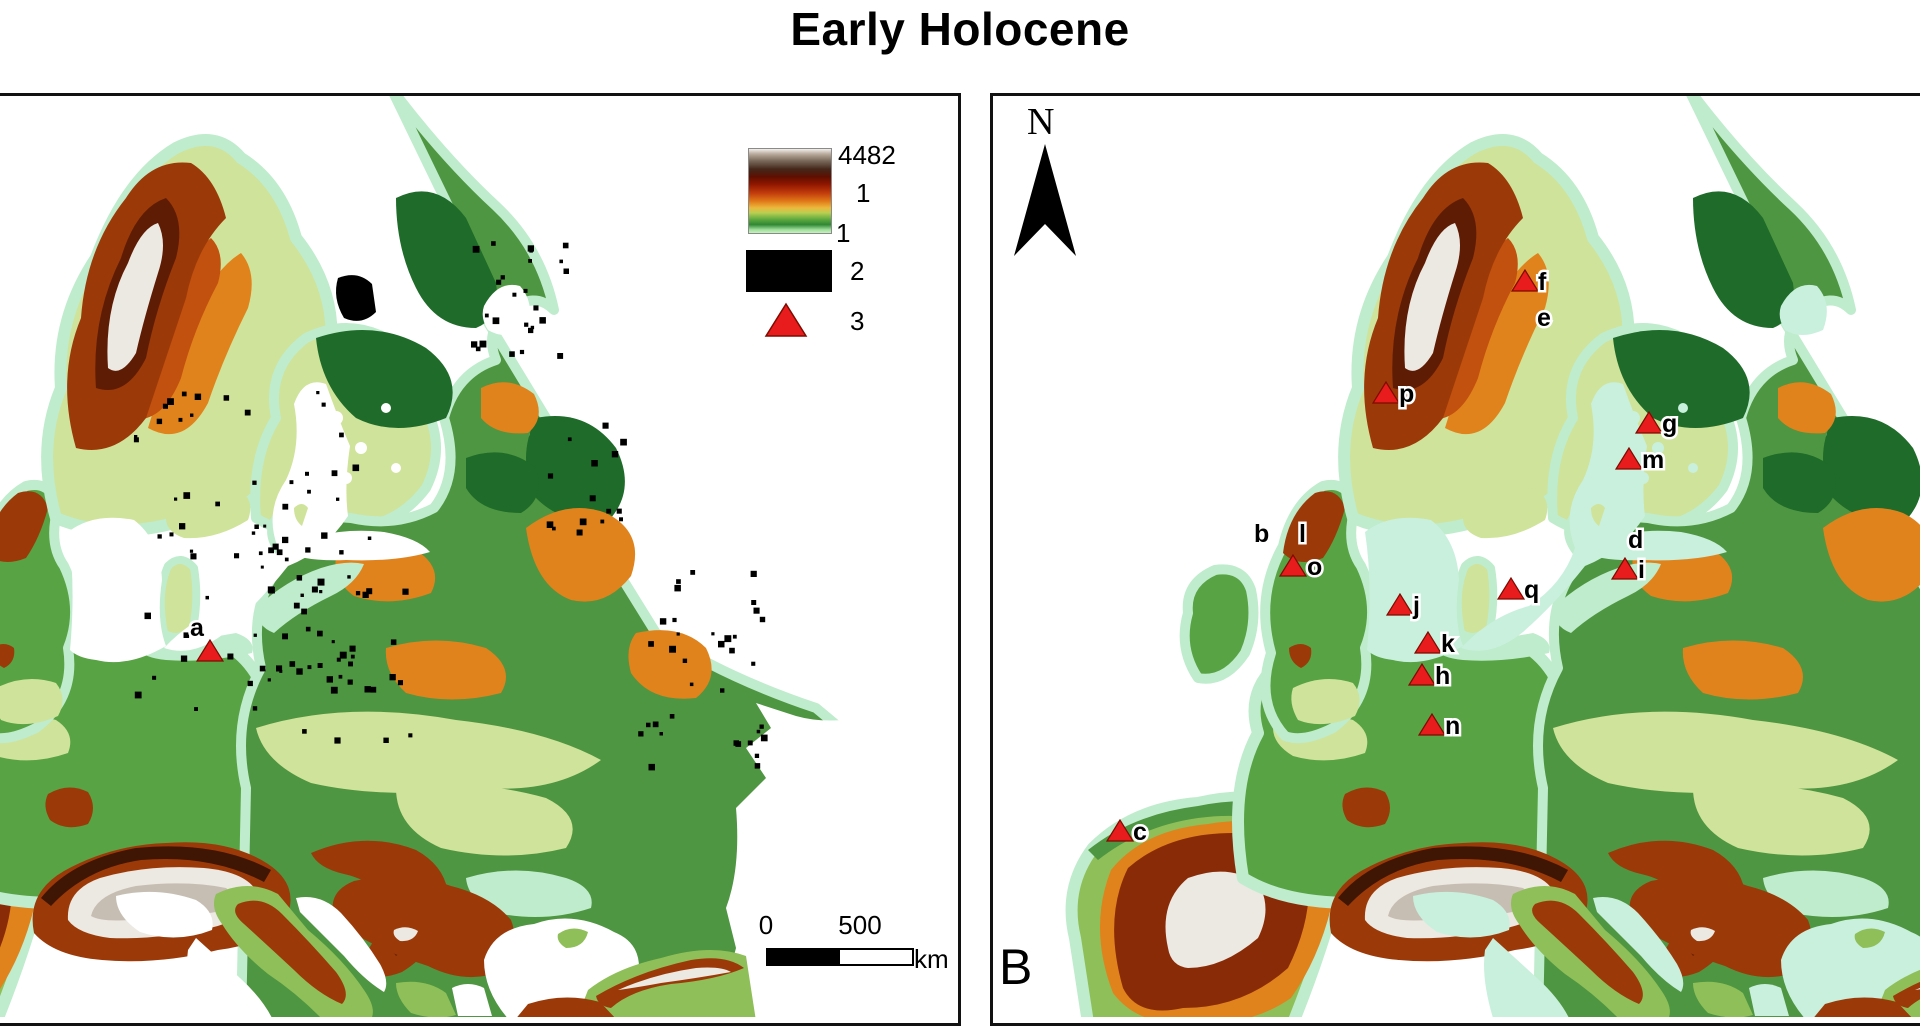 The height and width of the screenshot is (1026, 1920). I want to click on legend-item-3-label: 3, so click(857, 321).